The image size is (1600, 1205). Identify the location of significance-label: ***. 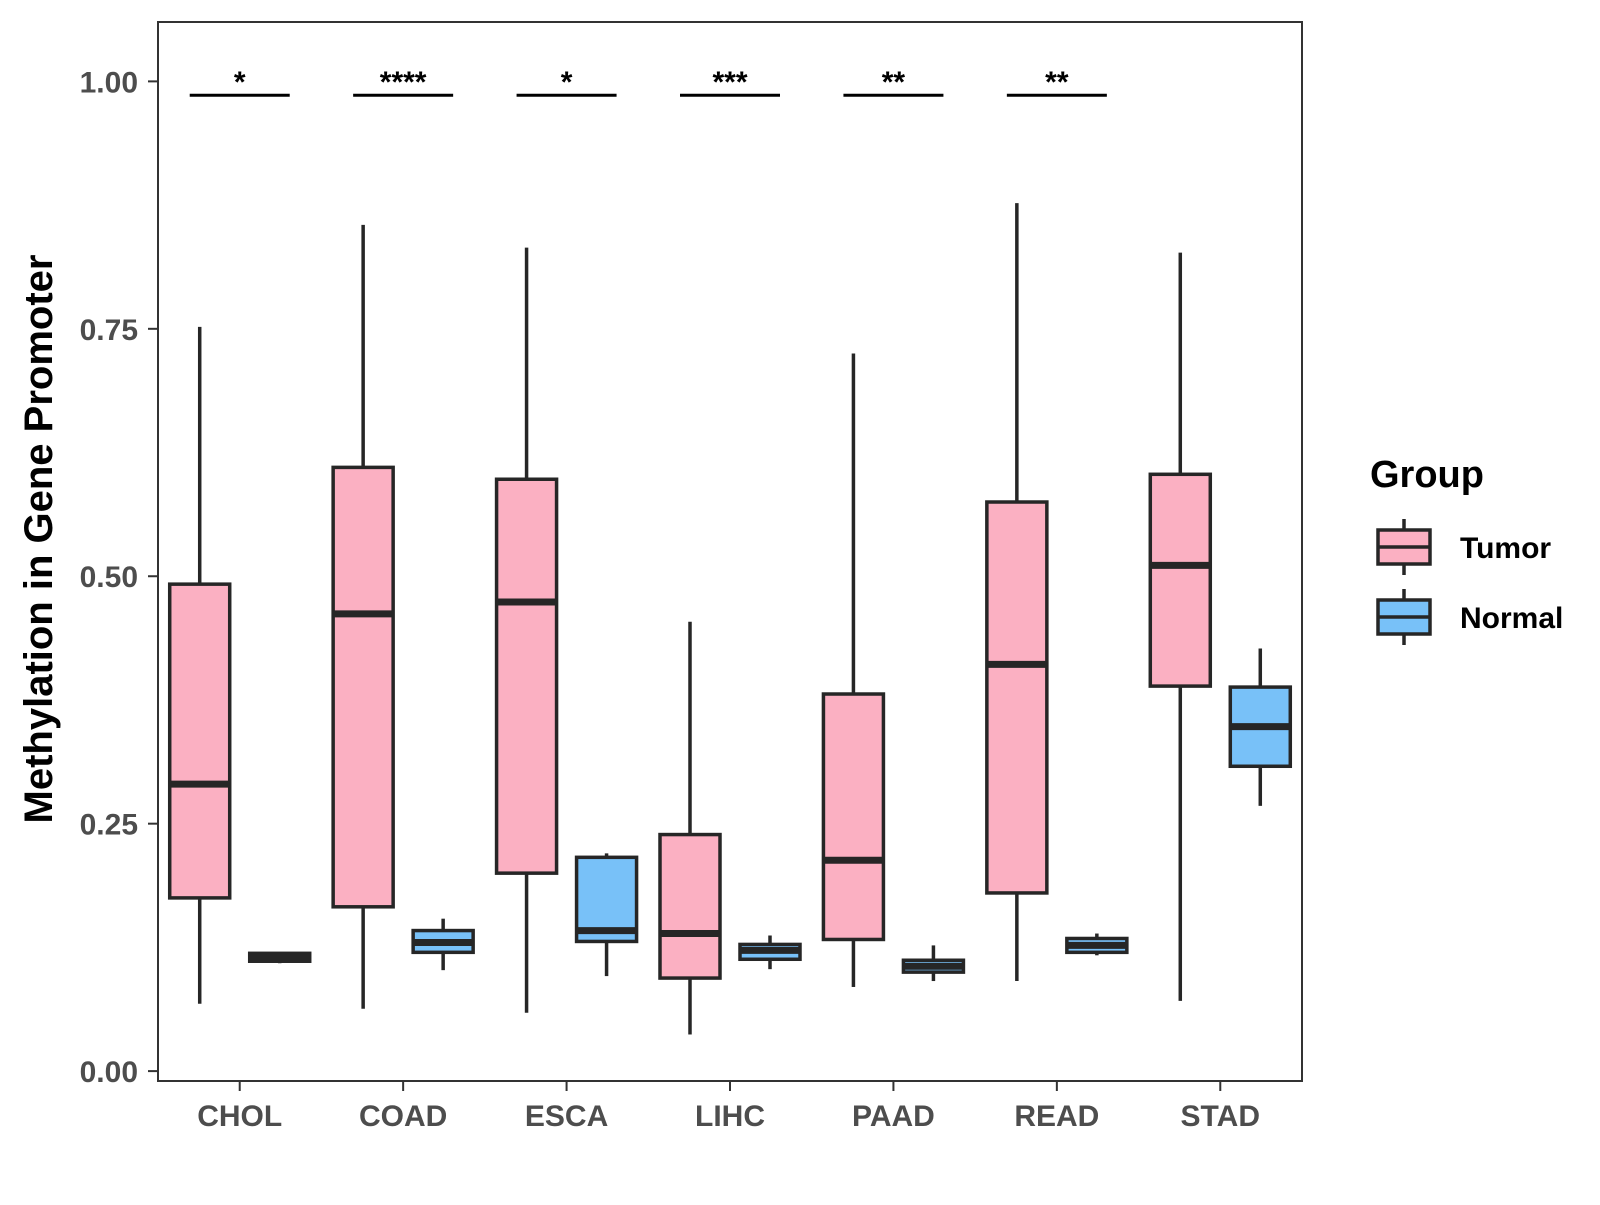
(729, 82).